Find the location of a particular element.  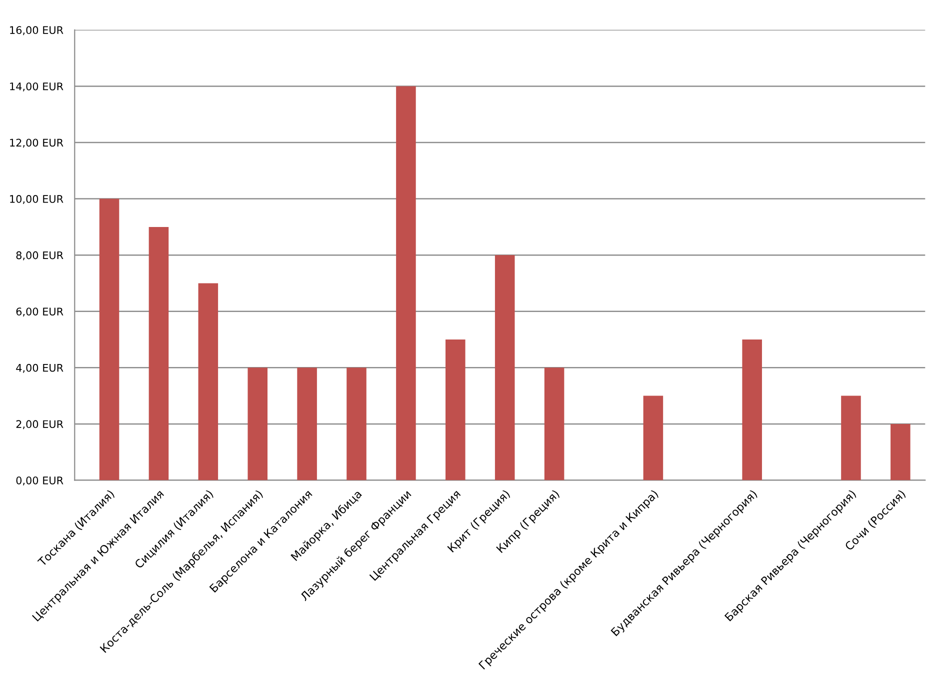

y-tick-label: 12,00 EUR is located at coordinates (37, 143).